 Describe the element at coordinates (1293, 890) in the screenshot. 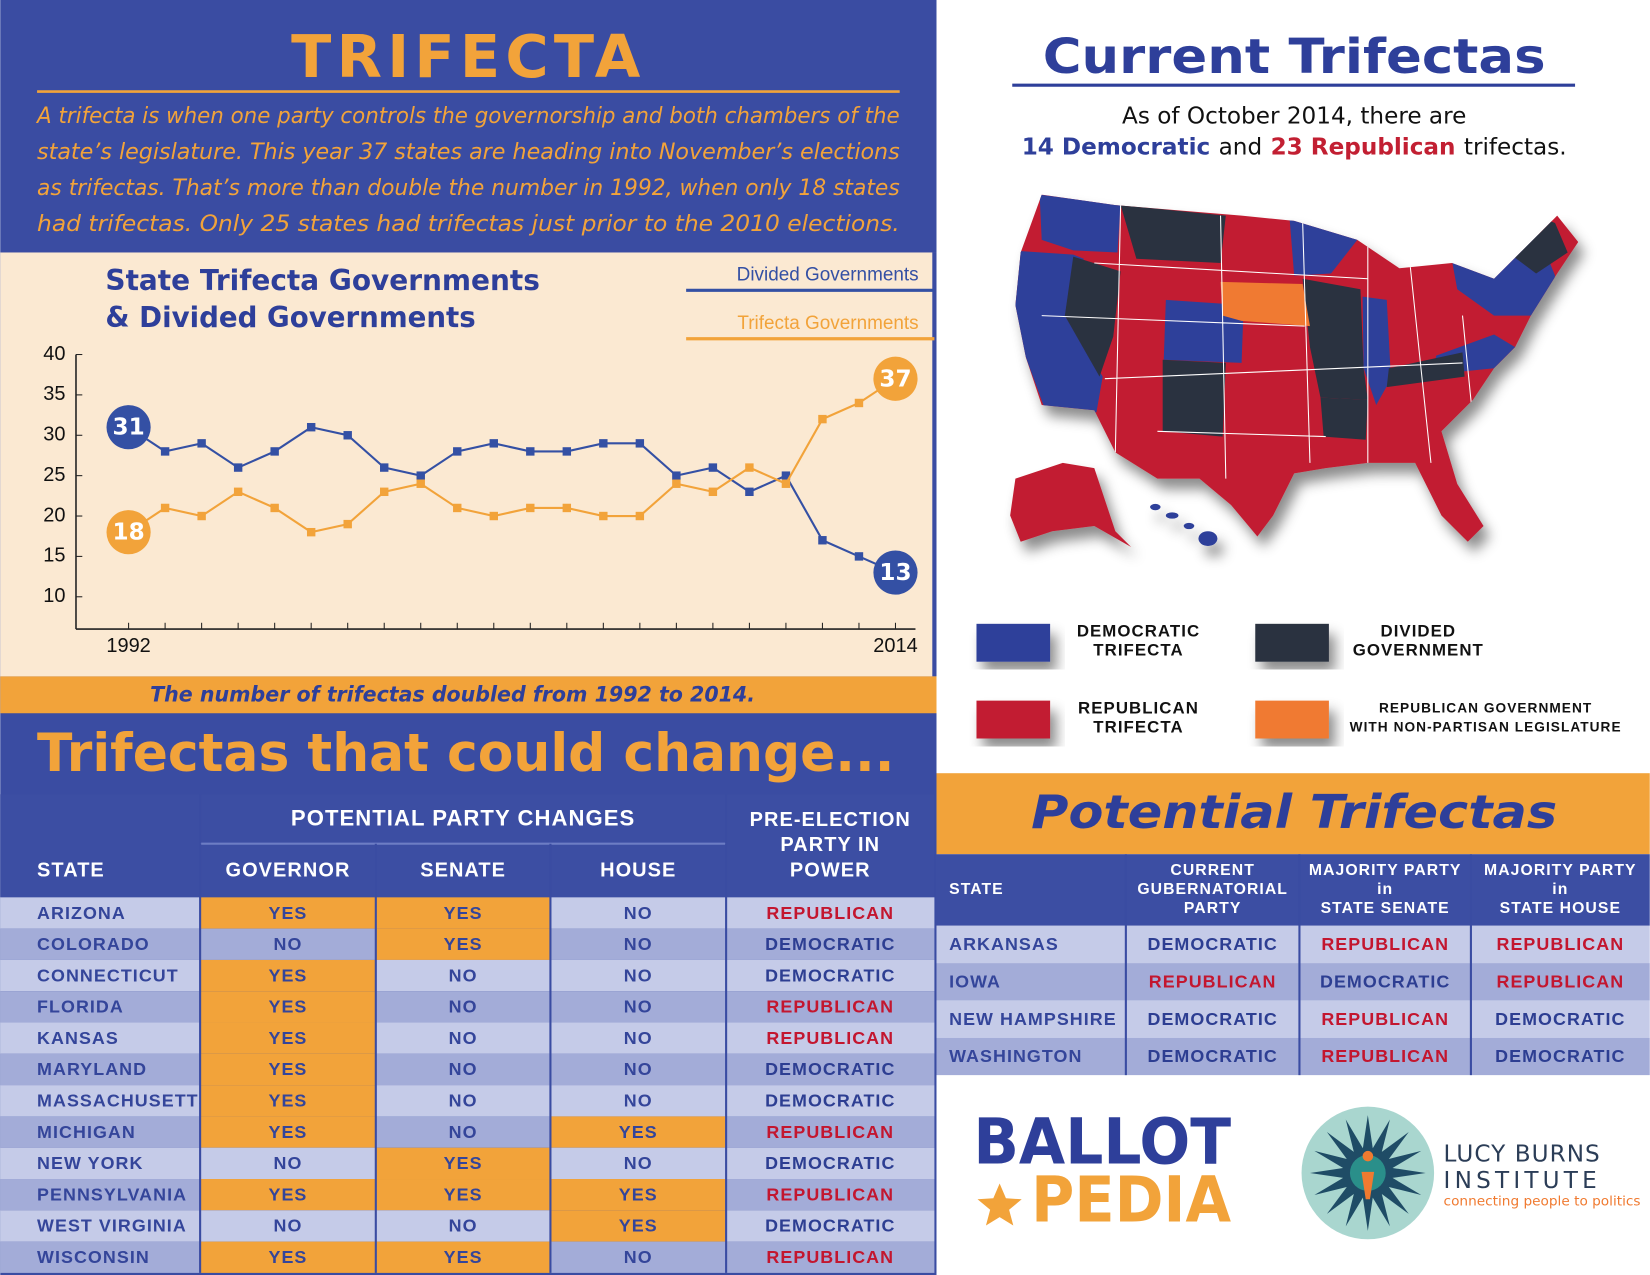

I see `potential-header-bg` at that location.